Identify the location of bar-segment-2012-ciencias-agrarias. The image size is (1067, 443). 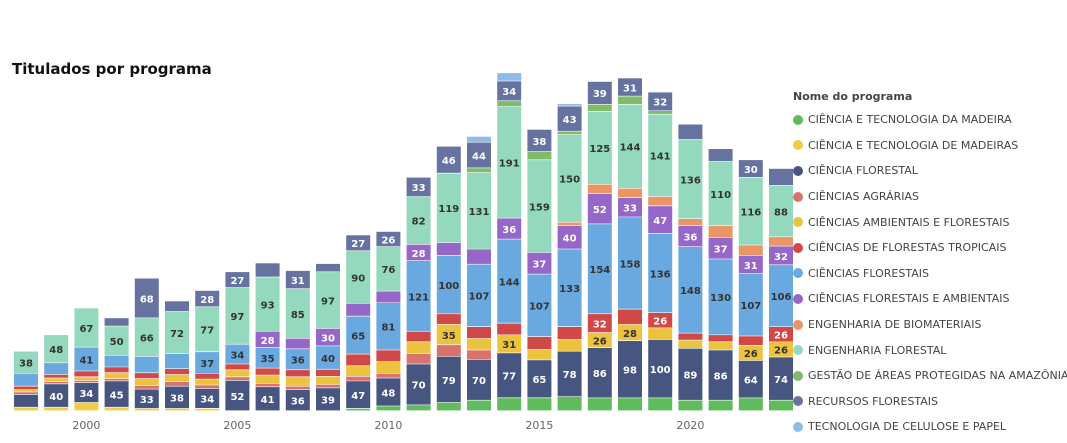
(448, 351).